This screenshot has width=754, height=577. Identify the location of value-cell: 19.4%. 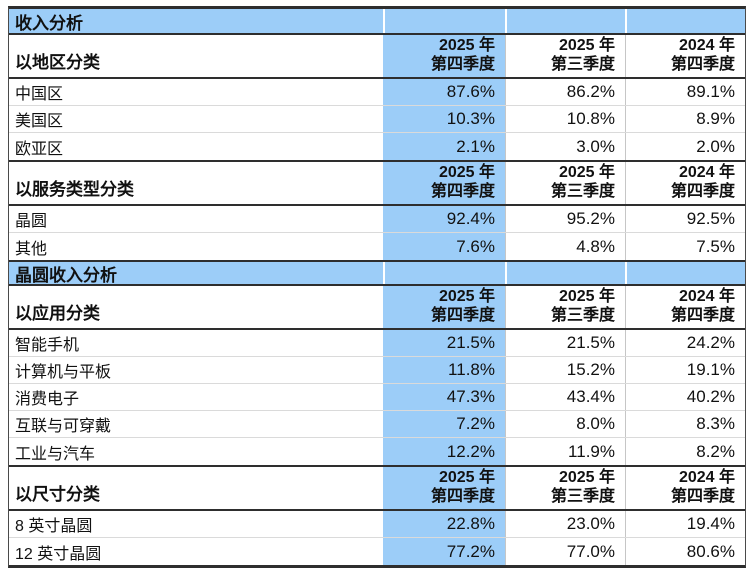
(685, 524).